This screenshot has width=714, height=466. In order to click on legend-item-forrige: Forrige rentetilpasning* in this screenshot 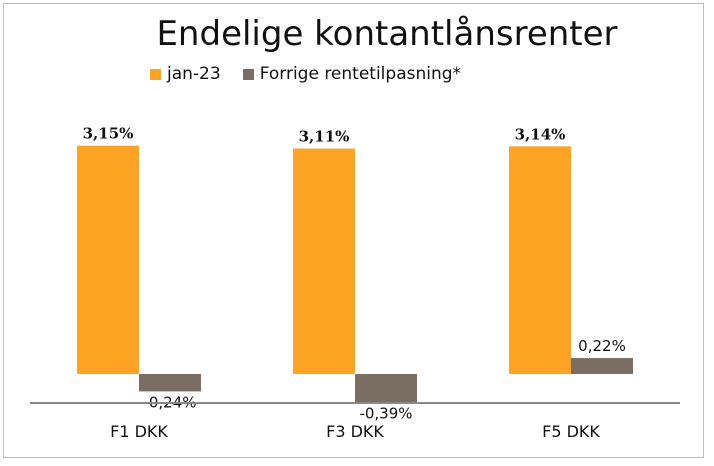, I will do `click(352, 74)`.